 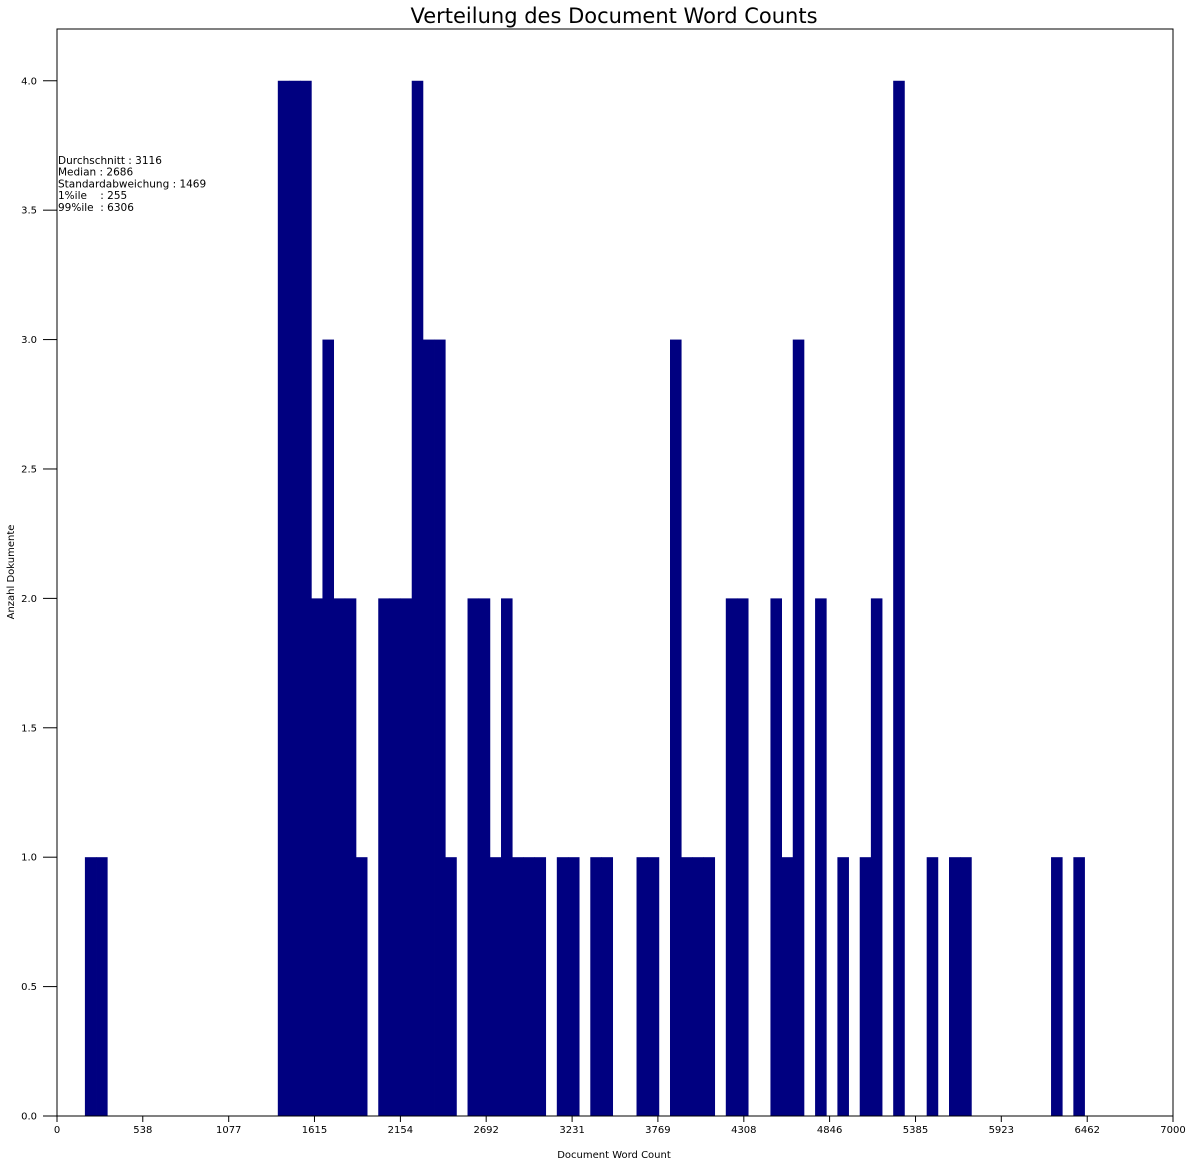 I want to click on y-tick-label: 3.0, so click(x=29, y=340).